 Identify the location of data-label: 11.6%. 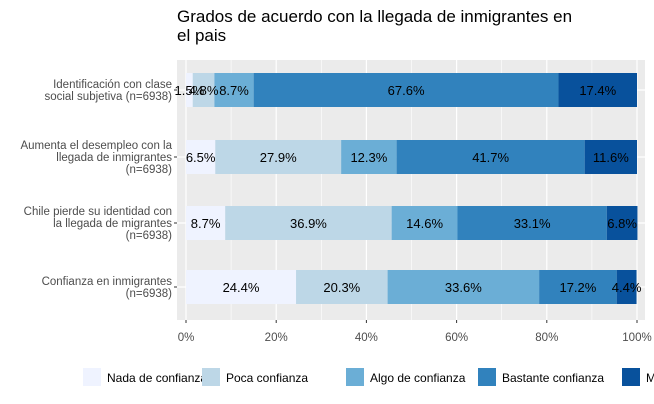
(611, 157).